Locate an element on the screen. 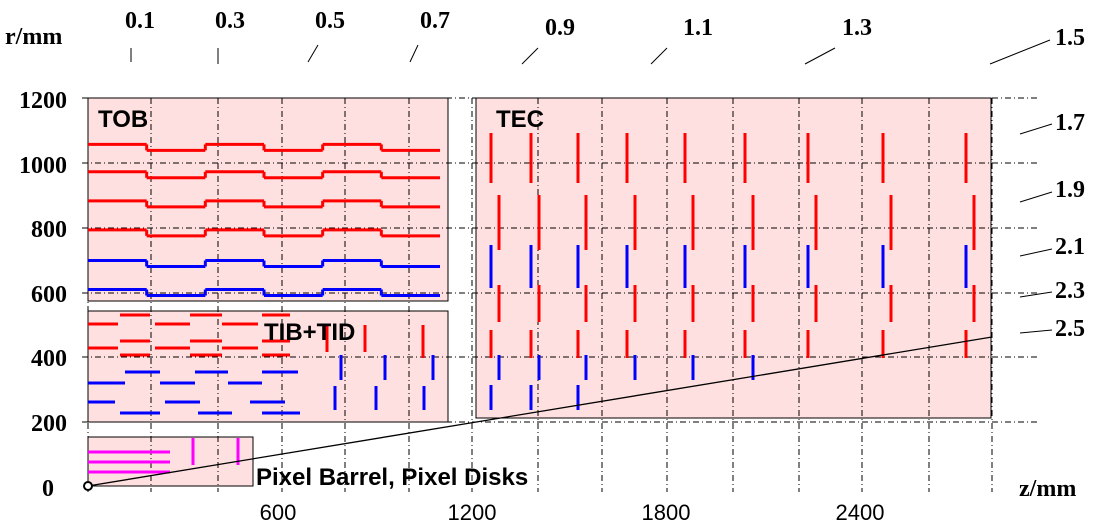  eta-label: 1.3 is located at coordinates (857, 28).